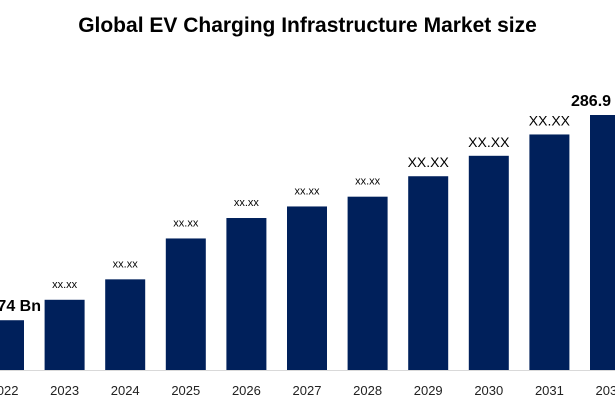 This screenshot has width=615, height=410. What do you see at coordinates (428, 390) in the screenshot?
I see `x-tick-label: 2029` at bounding box center [428, 390].